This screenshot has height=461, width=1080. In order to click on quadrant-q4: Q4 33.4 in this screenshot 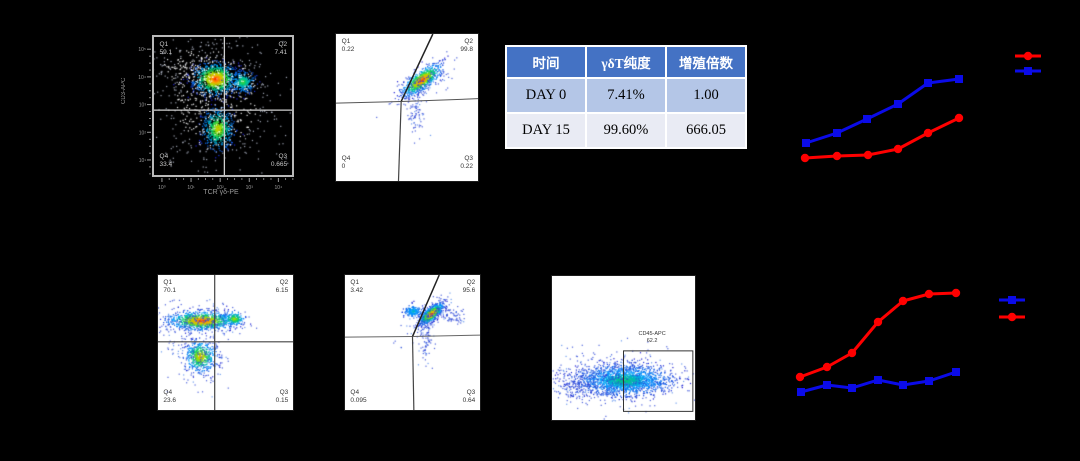, I will do `click(166, 161)`.